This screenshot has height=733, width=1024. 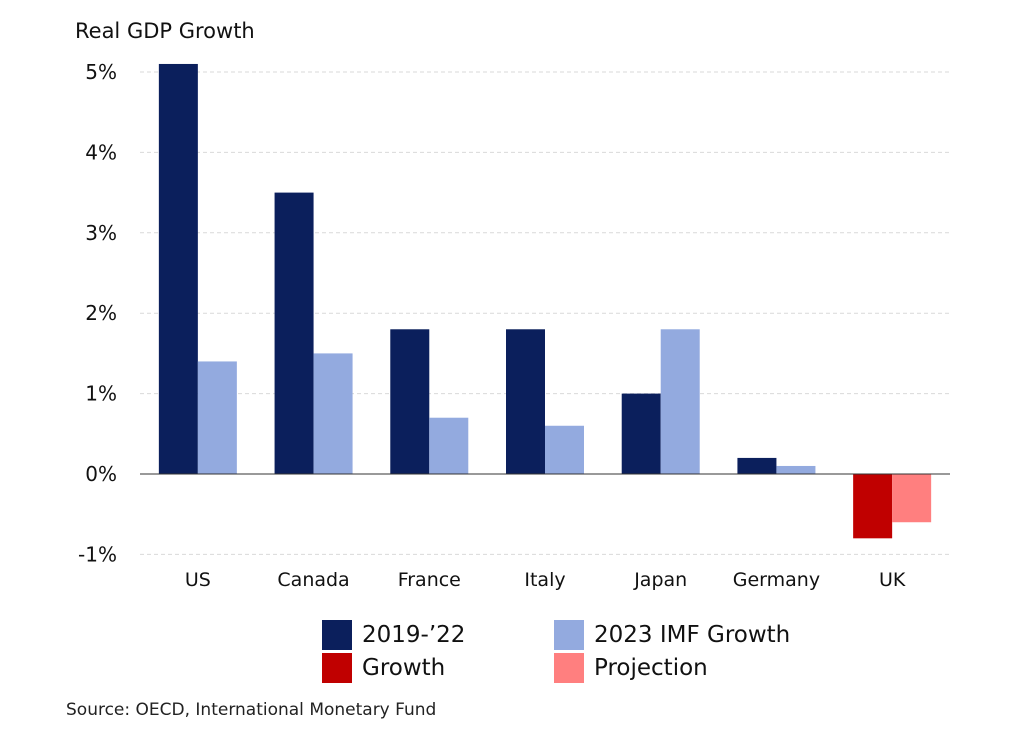 I want to click on y-tick-label: 2%, so click(x=101, y=313).